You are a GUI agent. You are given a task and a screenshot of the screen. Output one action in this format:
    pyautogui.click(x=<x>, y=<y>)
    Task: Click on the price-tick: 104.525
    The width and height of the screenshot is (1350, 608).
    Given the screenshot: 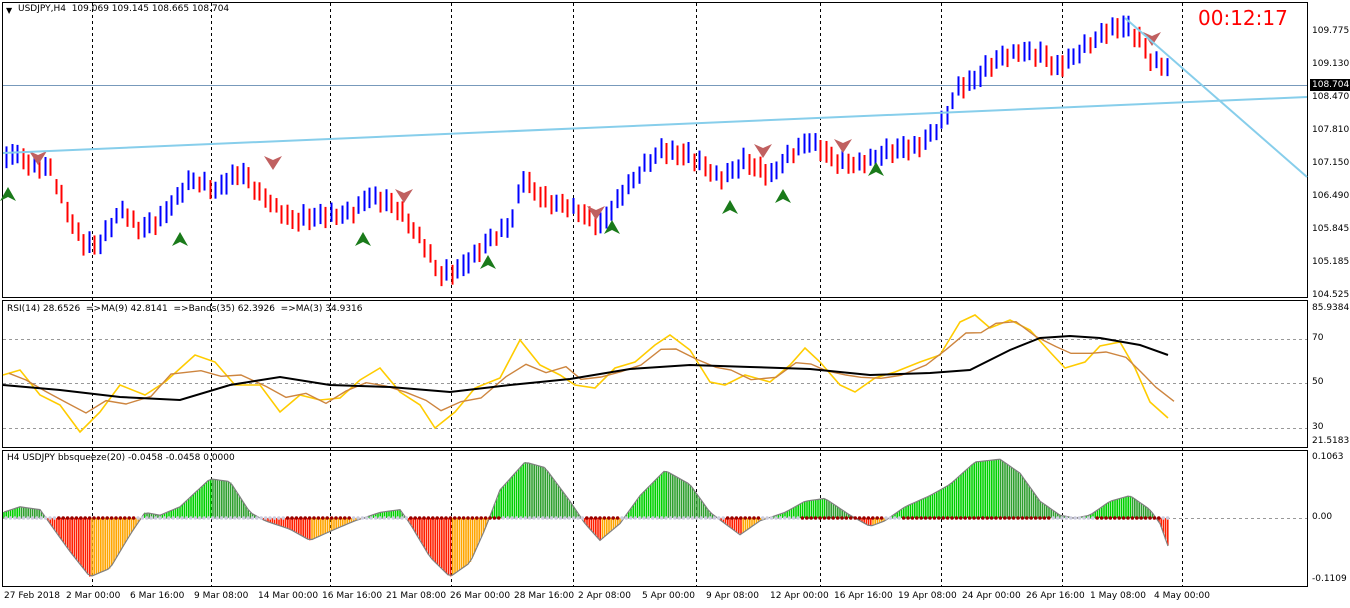 What is the action you would take?
    pyautogui.click(x=1331, y=295)
    